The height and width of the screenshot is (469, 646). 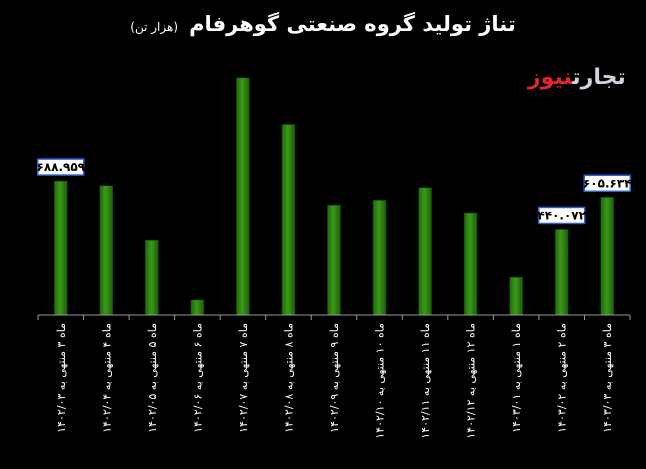 What do you see at coordinates (334, 191) in the screenshot?
I see `data-labels-group: ۶۸۸.۹۵۹ ۴۴۰.۰۷۲ ۶۰۵.۶۳۴` at bounding box center [334, 191].